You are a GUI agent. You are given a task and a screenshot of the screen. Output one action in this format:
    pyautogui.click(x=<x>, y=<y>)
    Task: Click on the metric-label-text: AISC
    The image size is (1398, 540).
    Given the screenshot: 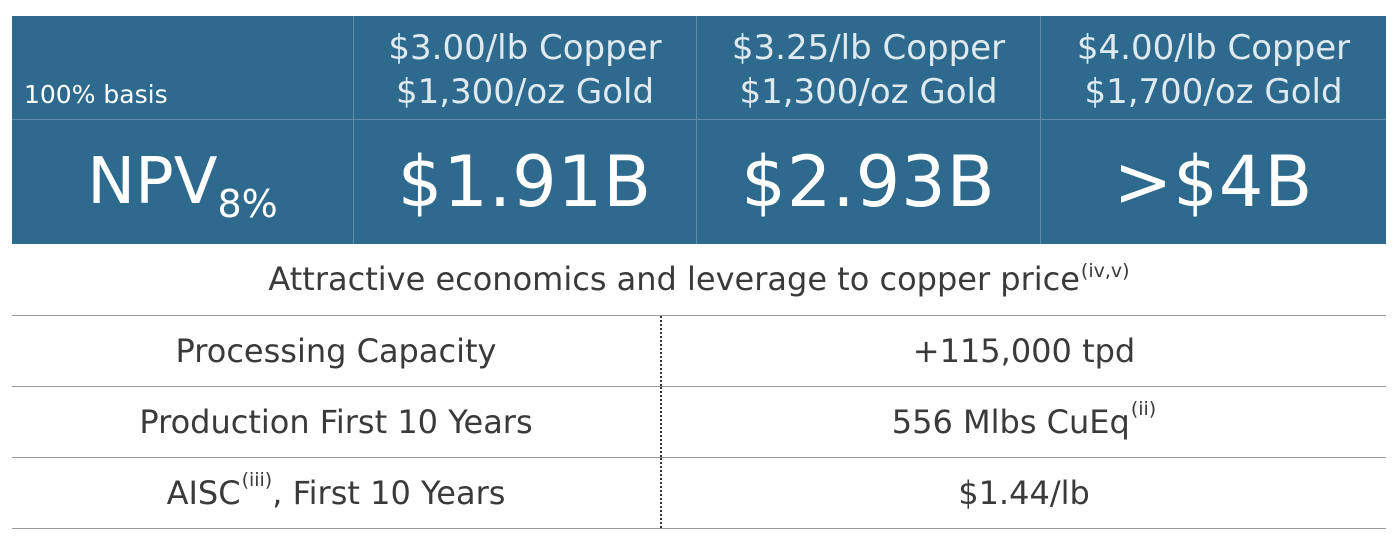 What is the action you would take?
    pyautogui.click(x=203, y=493)
    